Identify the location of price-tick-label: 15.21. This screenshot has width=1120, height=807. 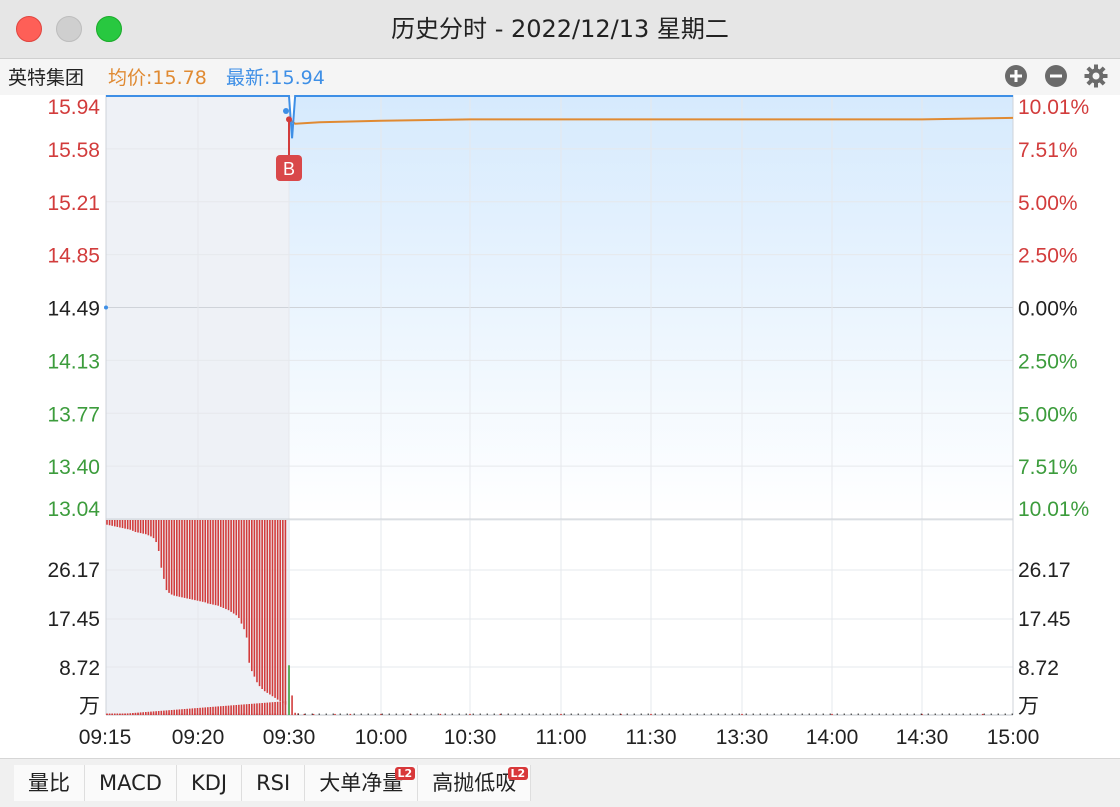
(73, 203).